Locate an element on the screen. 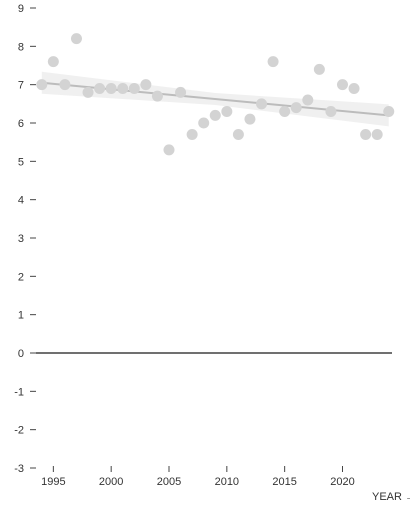  y-tick-label: 8 is located at coordinates (21, 47).